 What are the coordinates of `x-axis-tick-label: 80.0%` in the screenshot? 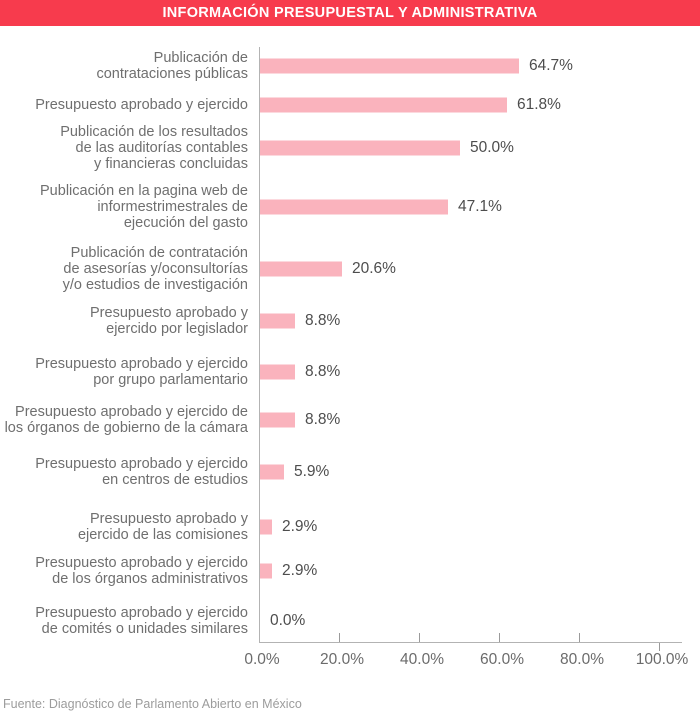 It's located at (582, 659).